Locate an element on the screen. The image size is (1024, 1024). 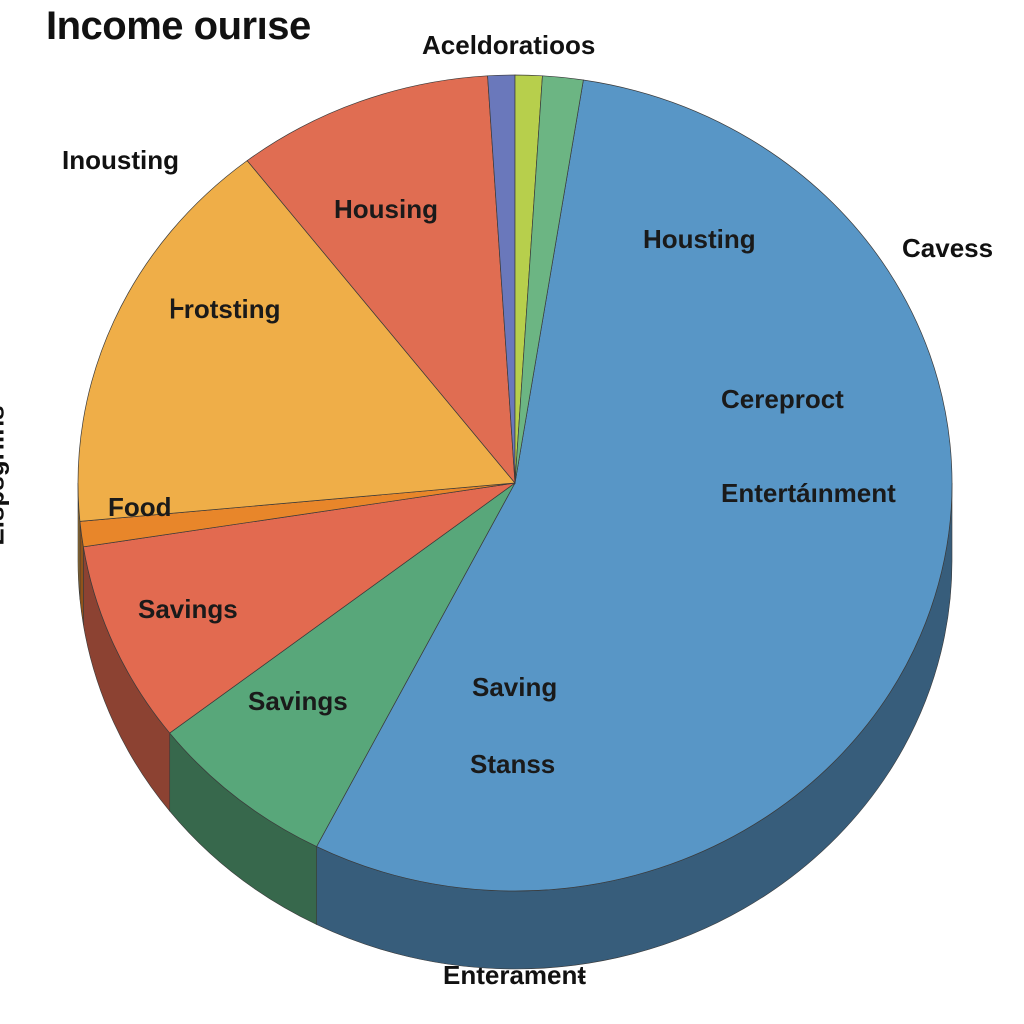
outer-label-right: Cavess is located at coordinates (948, 248).